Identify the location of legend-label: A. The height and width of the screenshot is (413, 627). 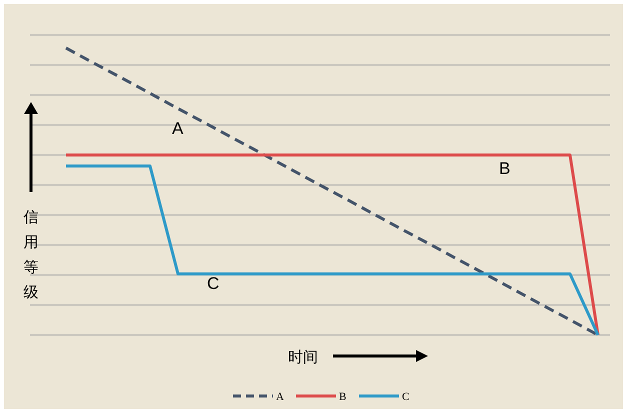
(280, 397).